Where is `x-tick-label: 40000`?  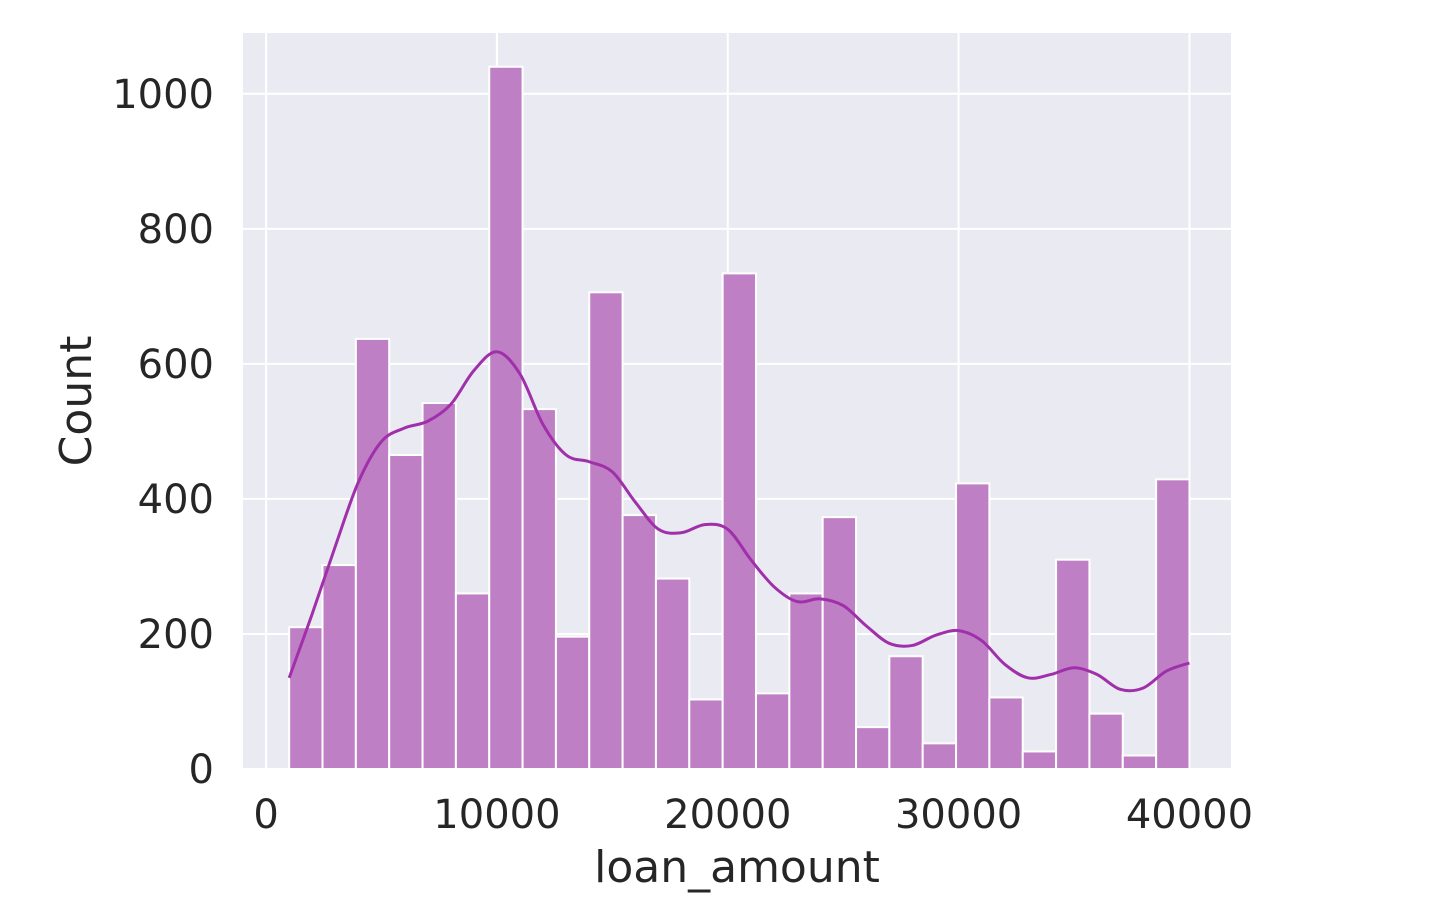
x-tick-label: 40000 is located at coordinates (1189, 815).